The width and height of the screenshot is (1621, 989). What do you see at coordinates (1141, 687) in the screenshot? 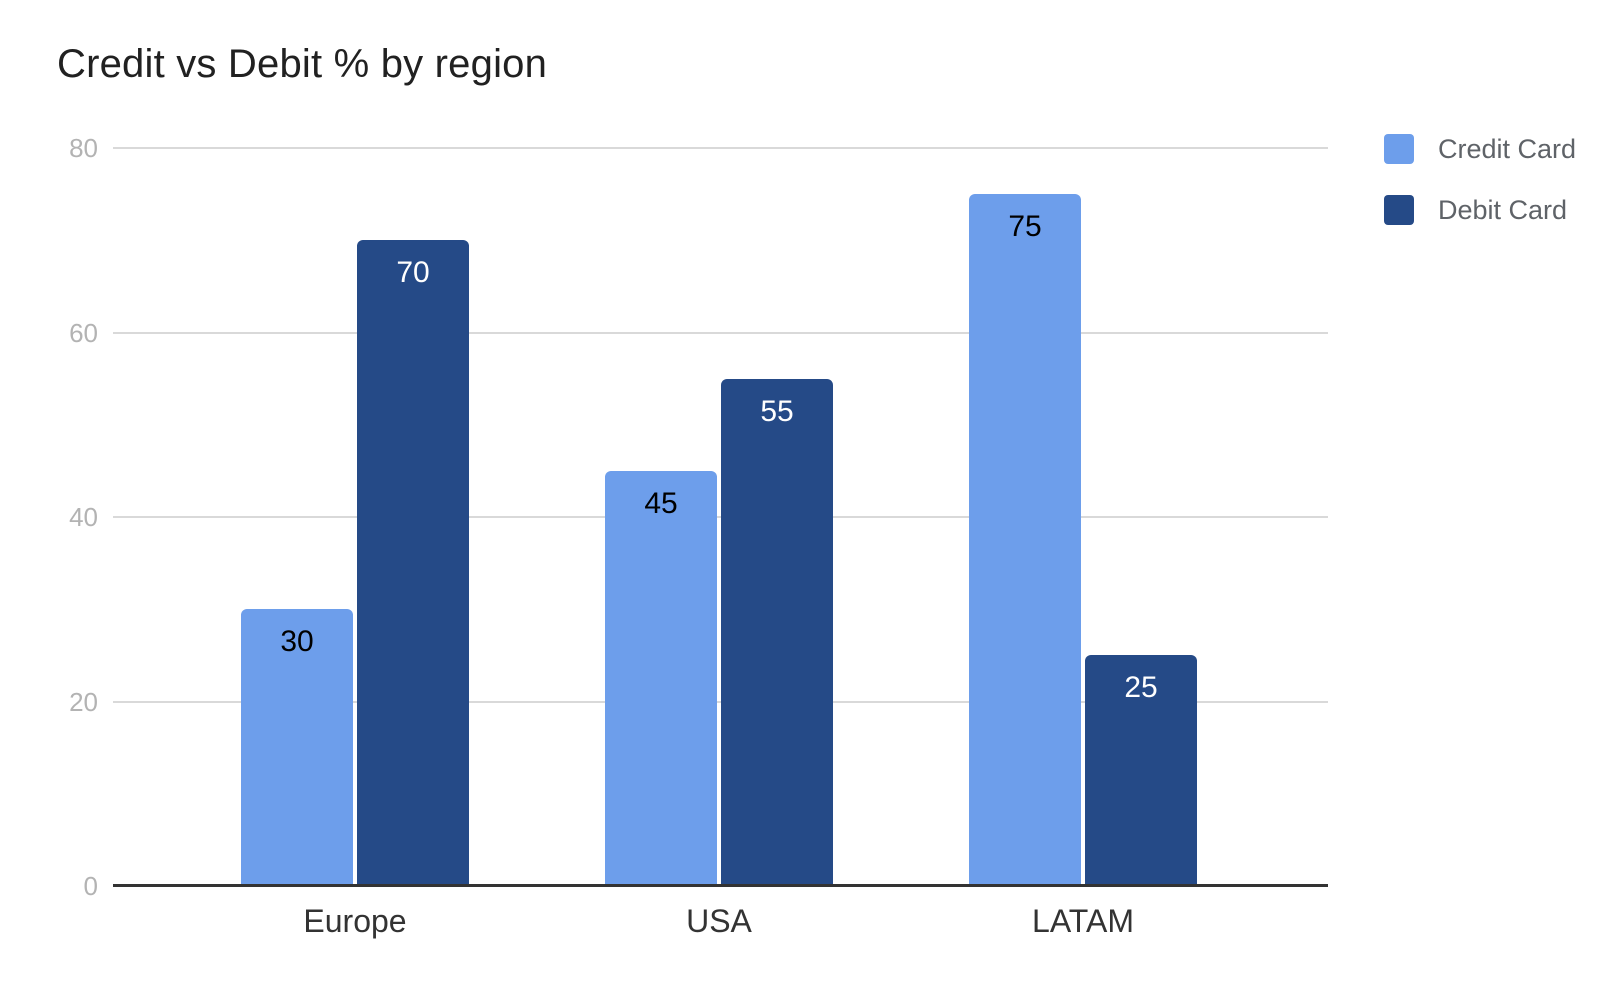
I see `bar-value-label: 25` at bounding box center [1141, 687].